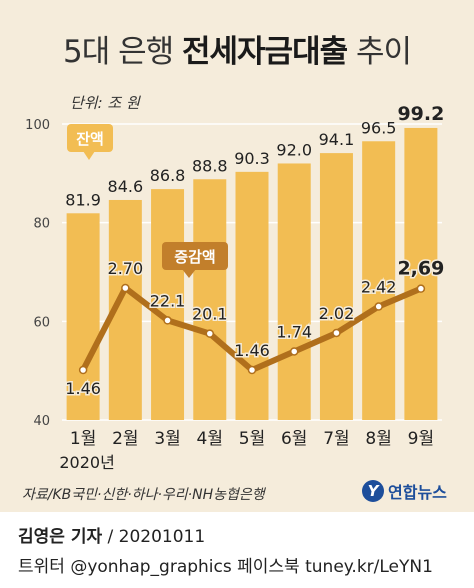  What do you see at coordinates (126, 268) in the screenshot?
I see `line-value-label: 2.70` at bounding box center [126, 268].